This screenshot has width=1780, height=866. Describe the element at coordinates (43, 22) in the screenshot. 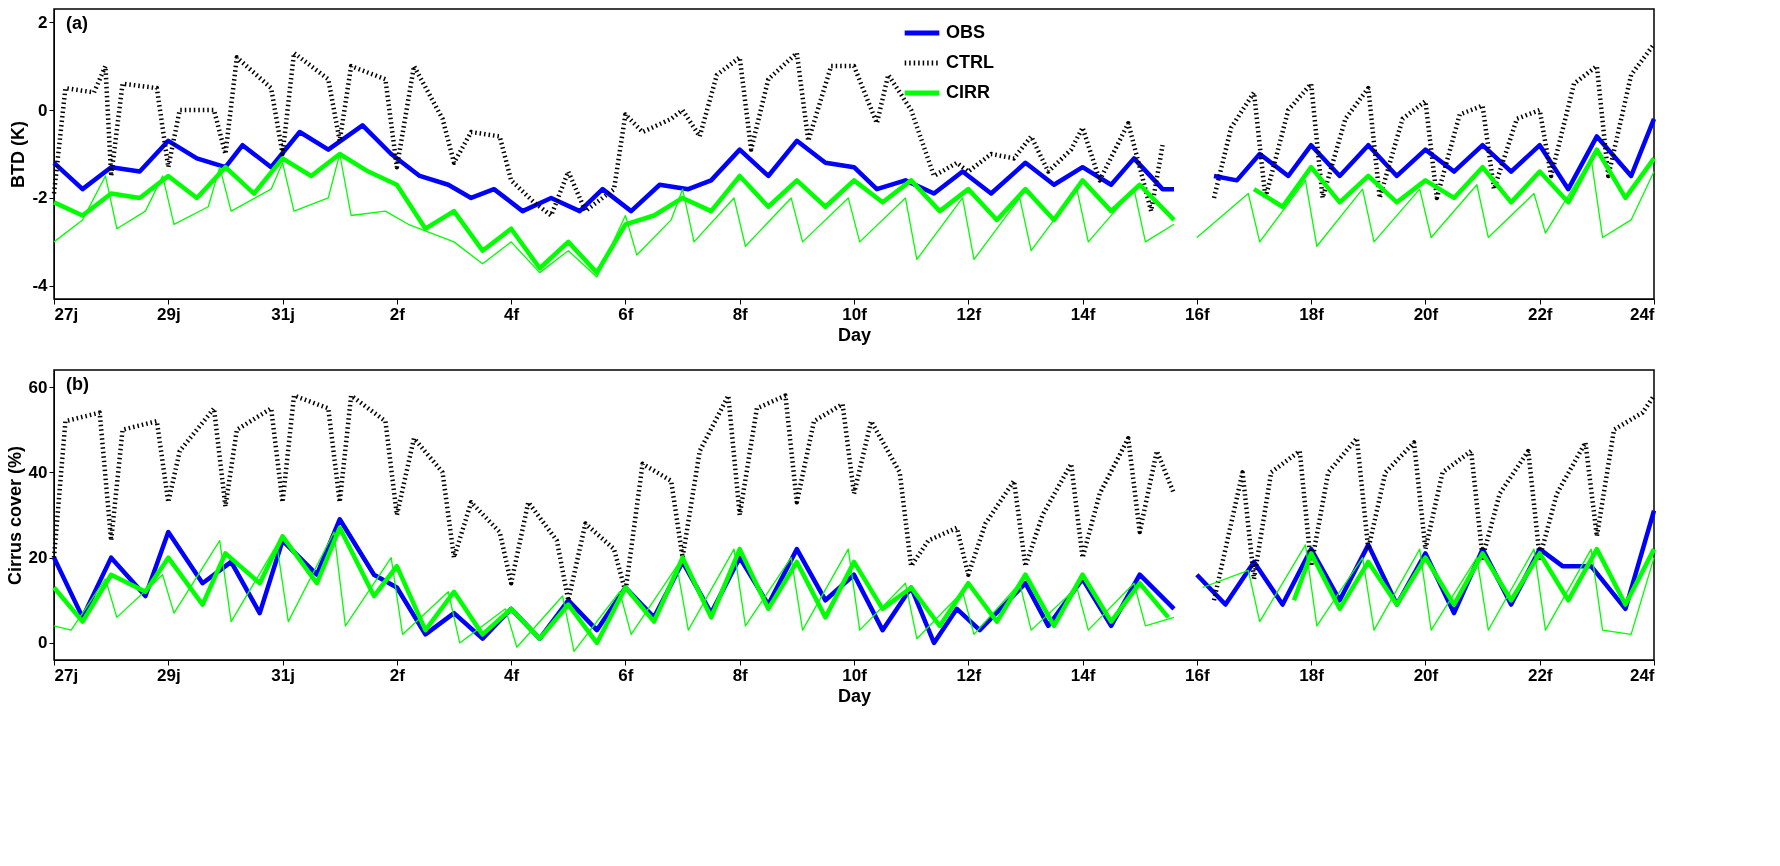

I see `y-tick-label: 2` at that location.